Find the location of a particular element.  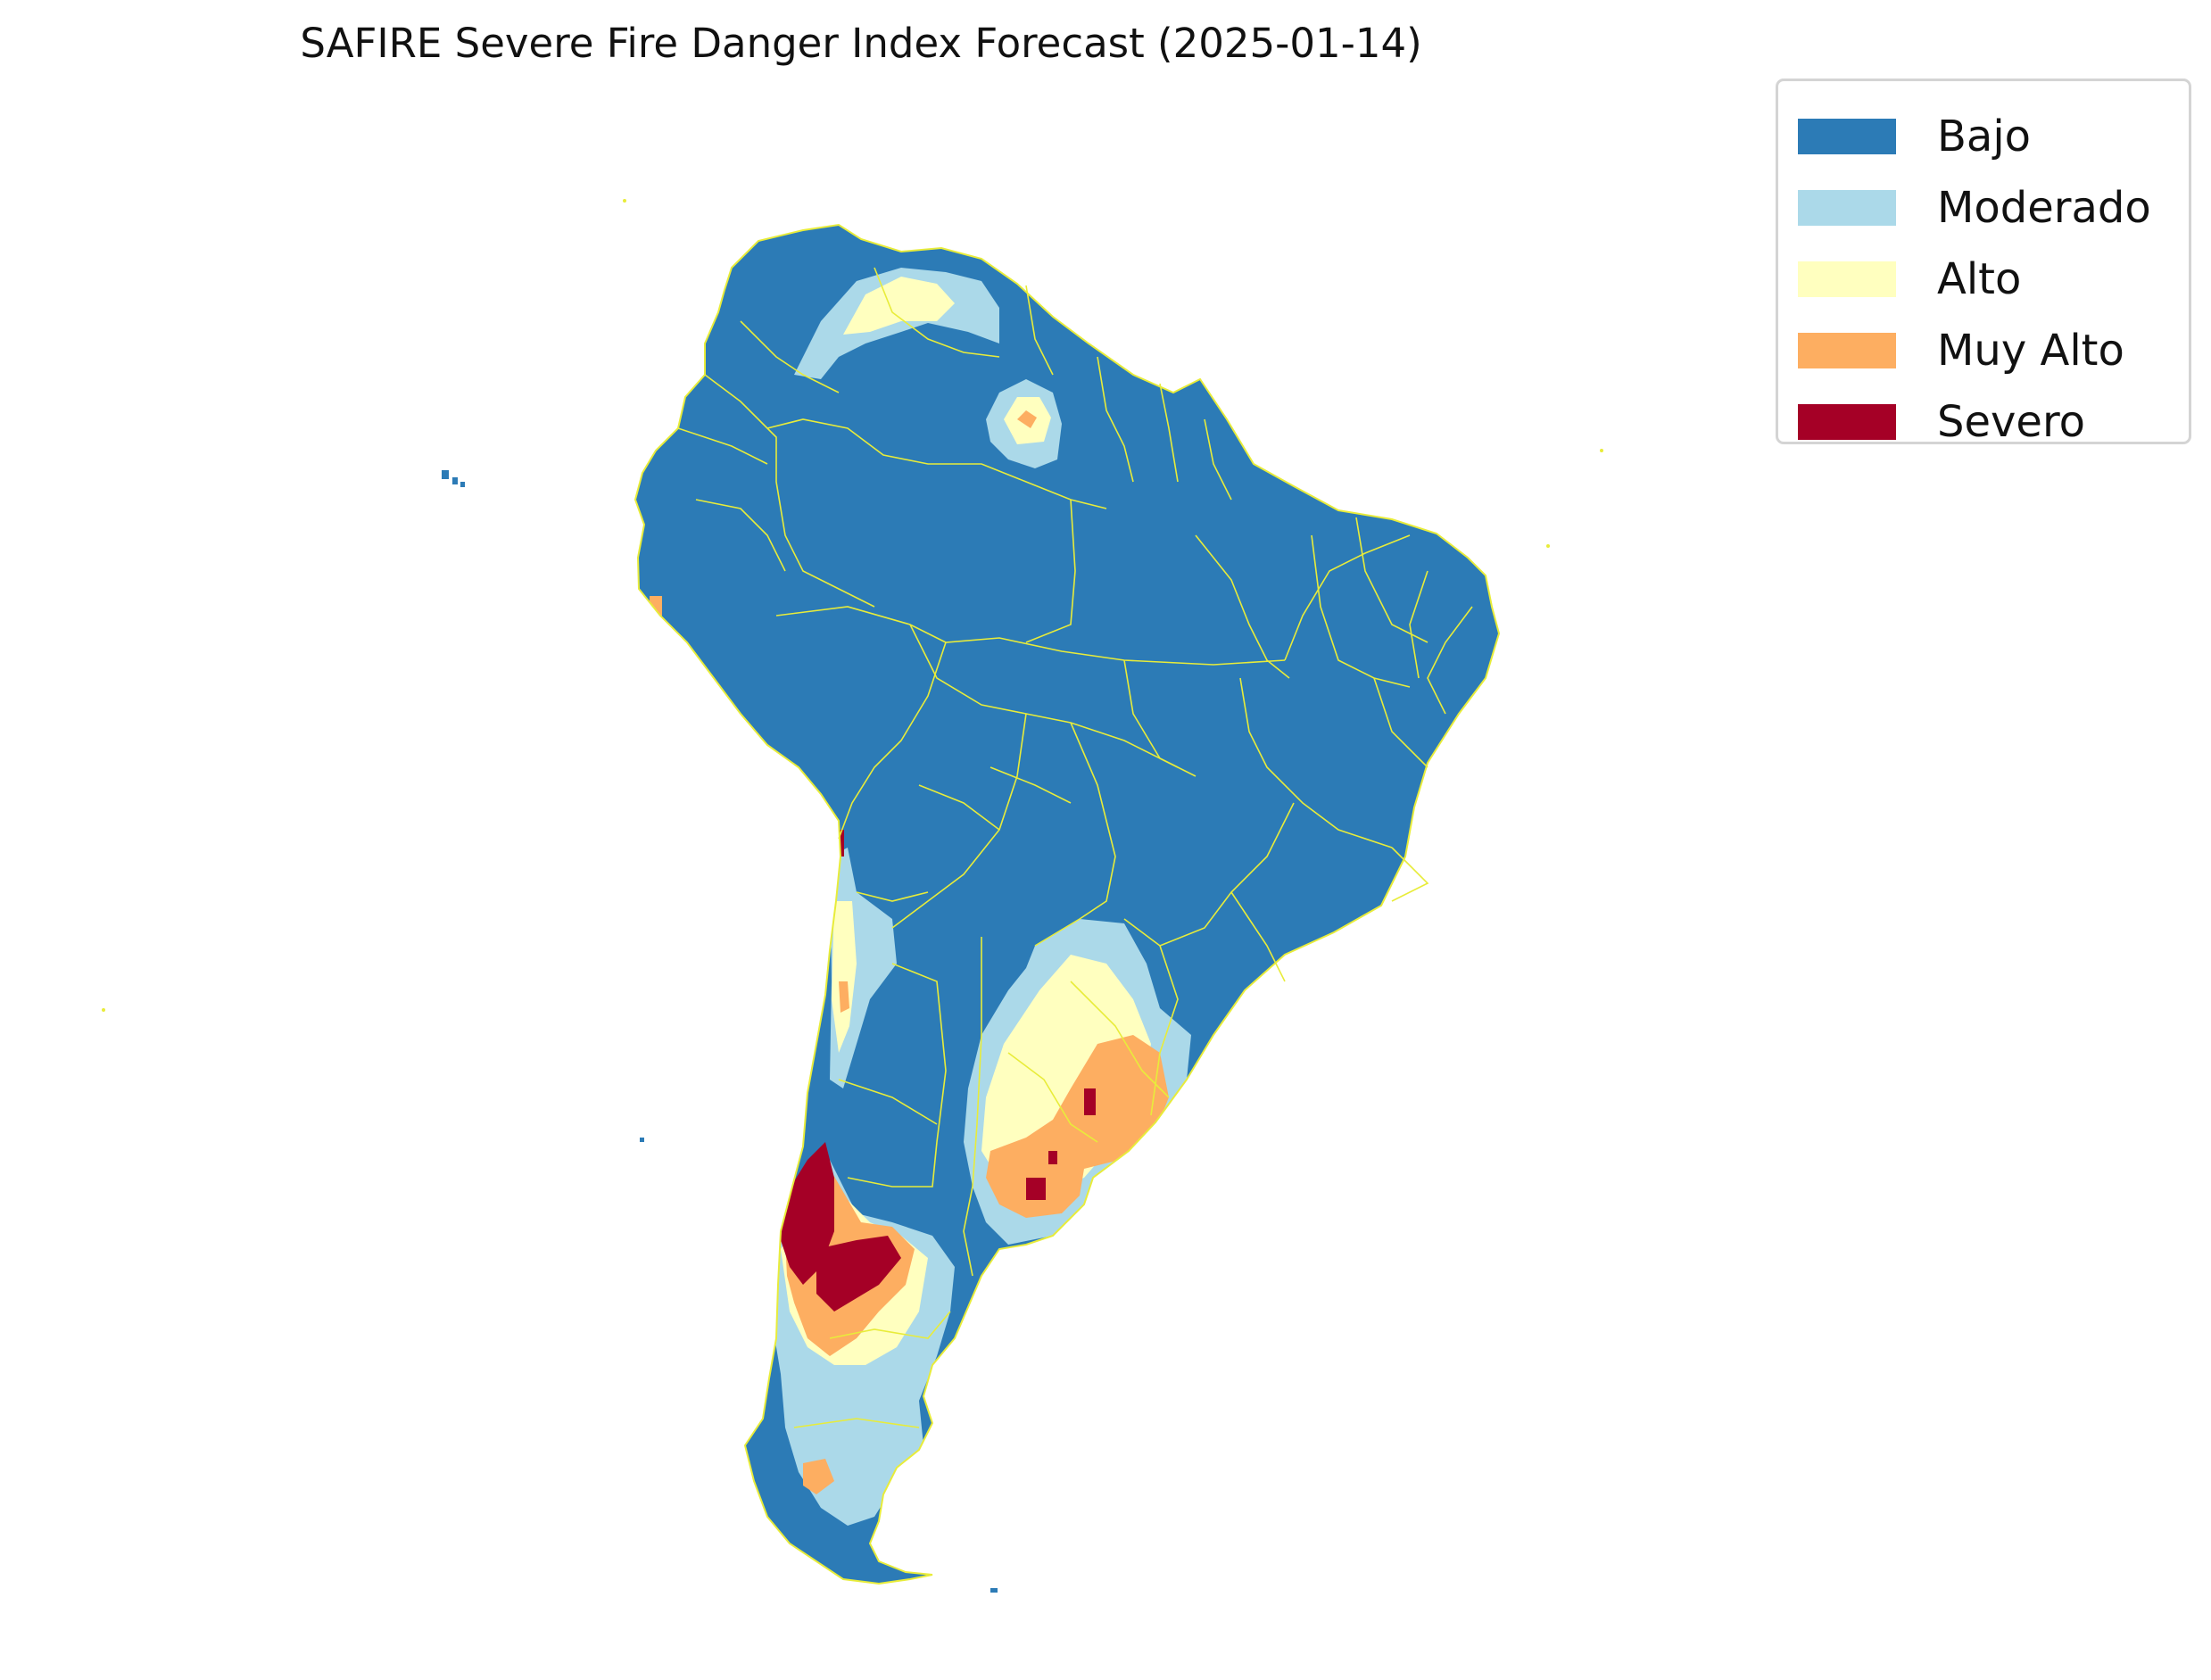

region-muyalto-guiana is located at coordinates (1027, 419).